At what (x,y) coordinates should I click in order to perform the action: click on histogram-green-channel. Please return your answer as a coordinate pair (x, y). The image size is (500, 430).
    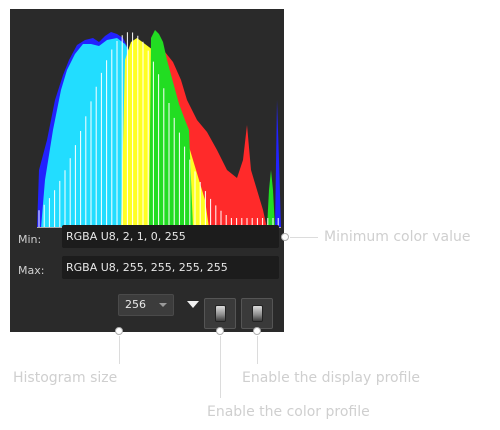
    Looking at the image, I should click on (171, 129).